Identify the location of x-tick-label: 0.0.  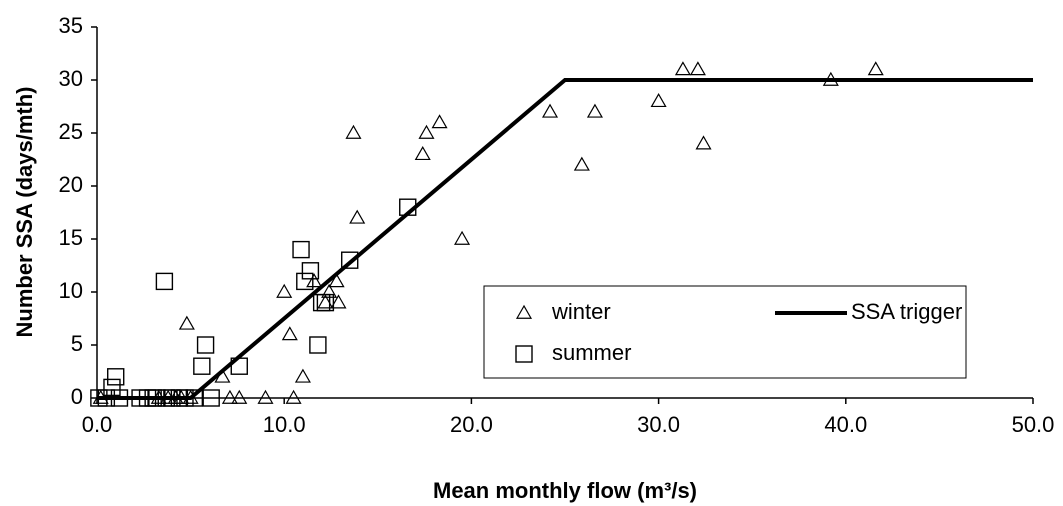
(97, 424).